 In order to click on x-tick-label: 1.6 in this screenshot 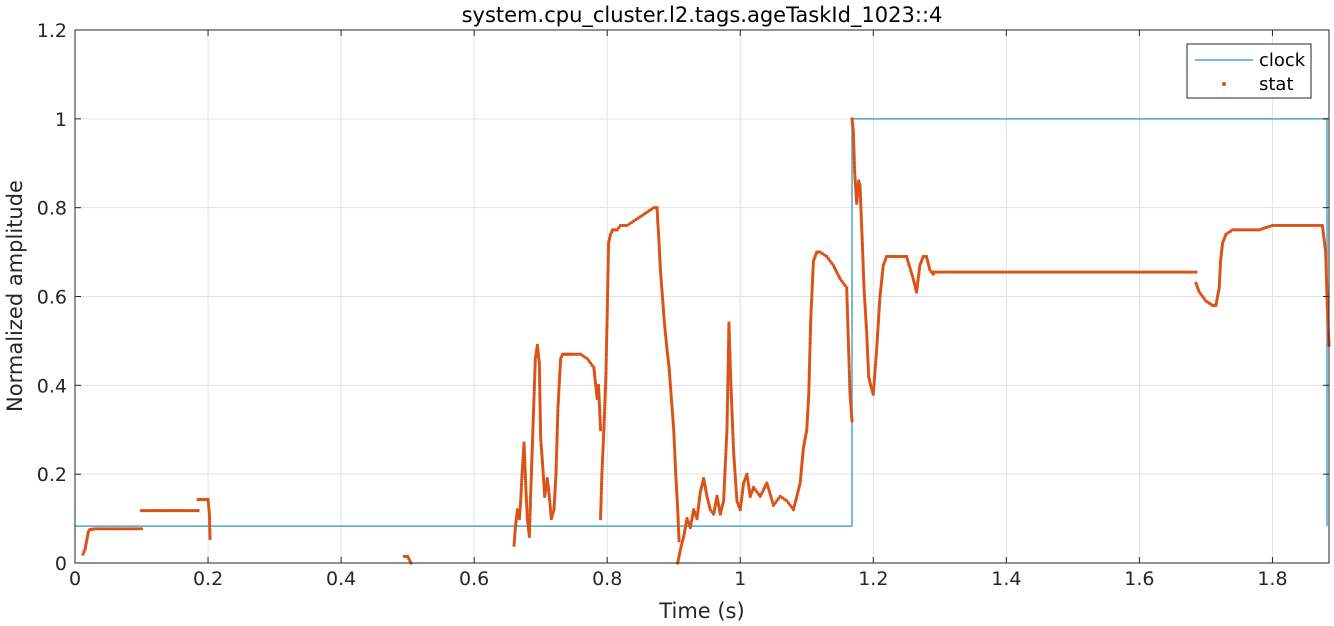, I will do `click(1139, 579)`.